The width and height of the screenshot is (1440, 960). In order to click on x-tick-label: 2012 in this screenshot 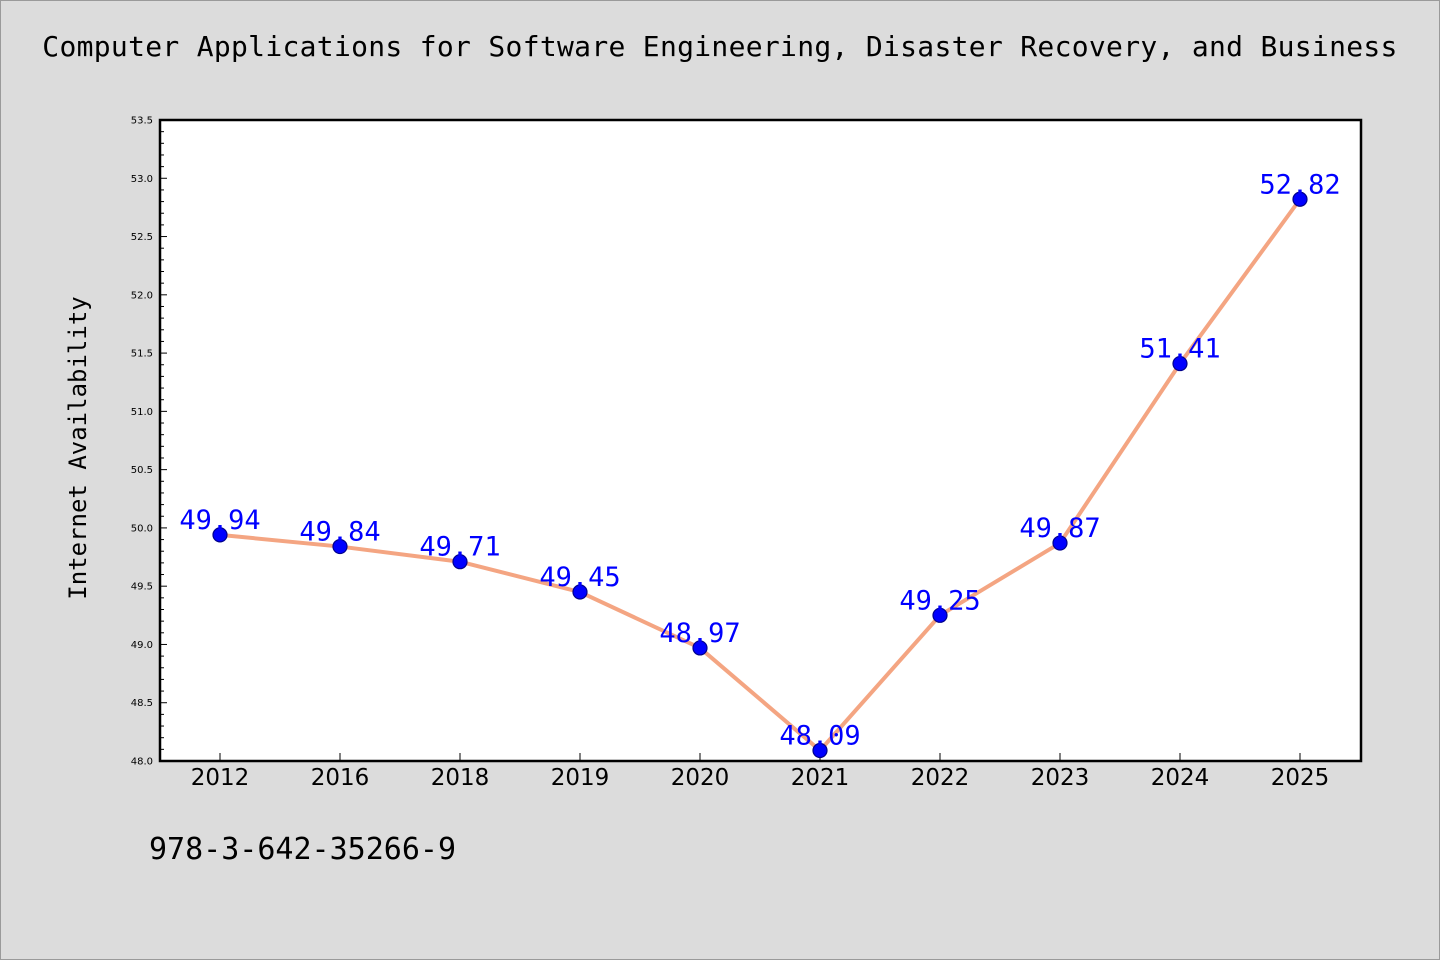, I will do `click(220, 778)`.